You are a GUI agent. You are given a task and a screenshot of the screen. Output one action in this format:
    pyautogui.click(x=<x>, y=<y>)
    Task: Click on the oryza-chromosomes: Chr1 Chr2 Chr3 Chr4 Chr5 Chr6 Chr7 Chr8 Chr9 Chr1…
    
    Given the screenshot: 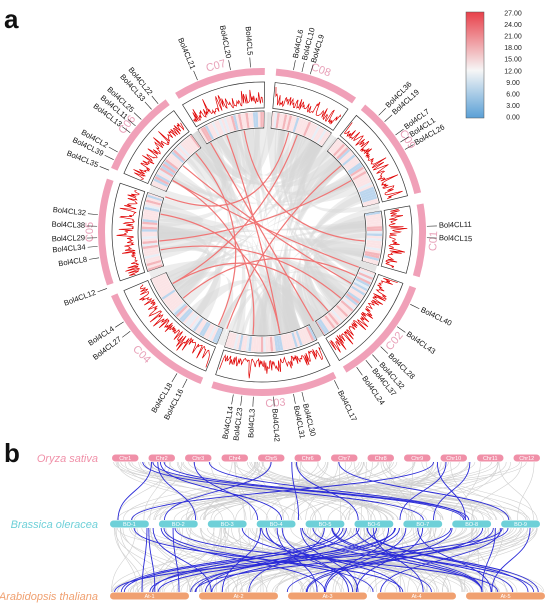 What is the action you would take?
    pyautogui.click(x=326, y=458)
    